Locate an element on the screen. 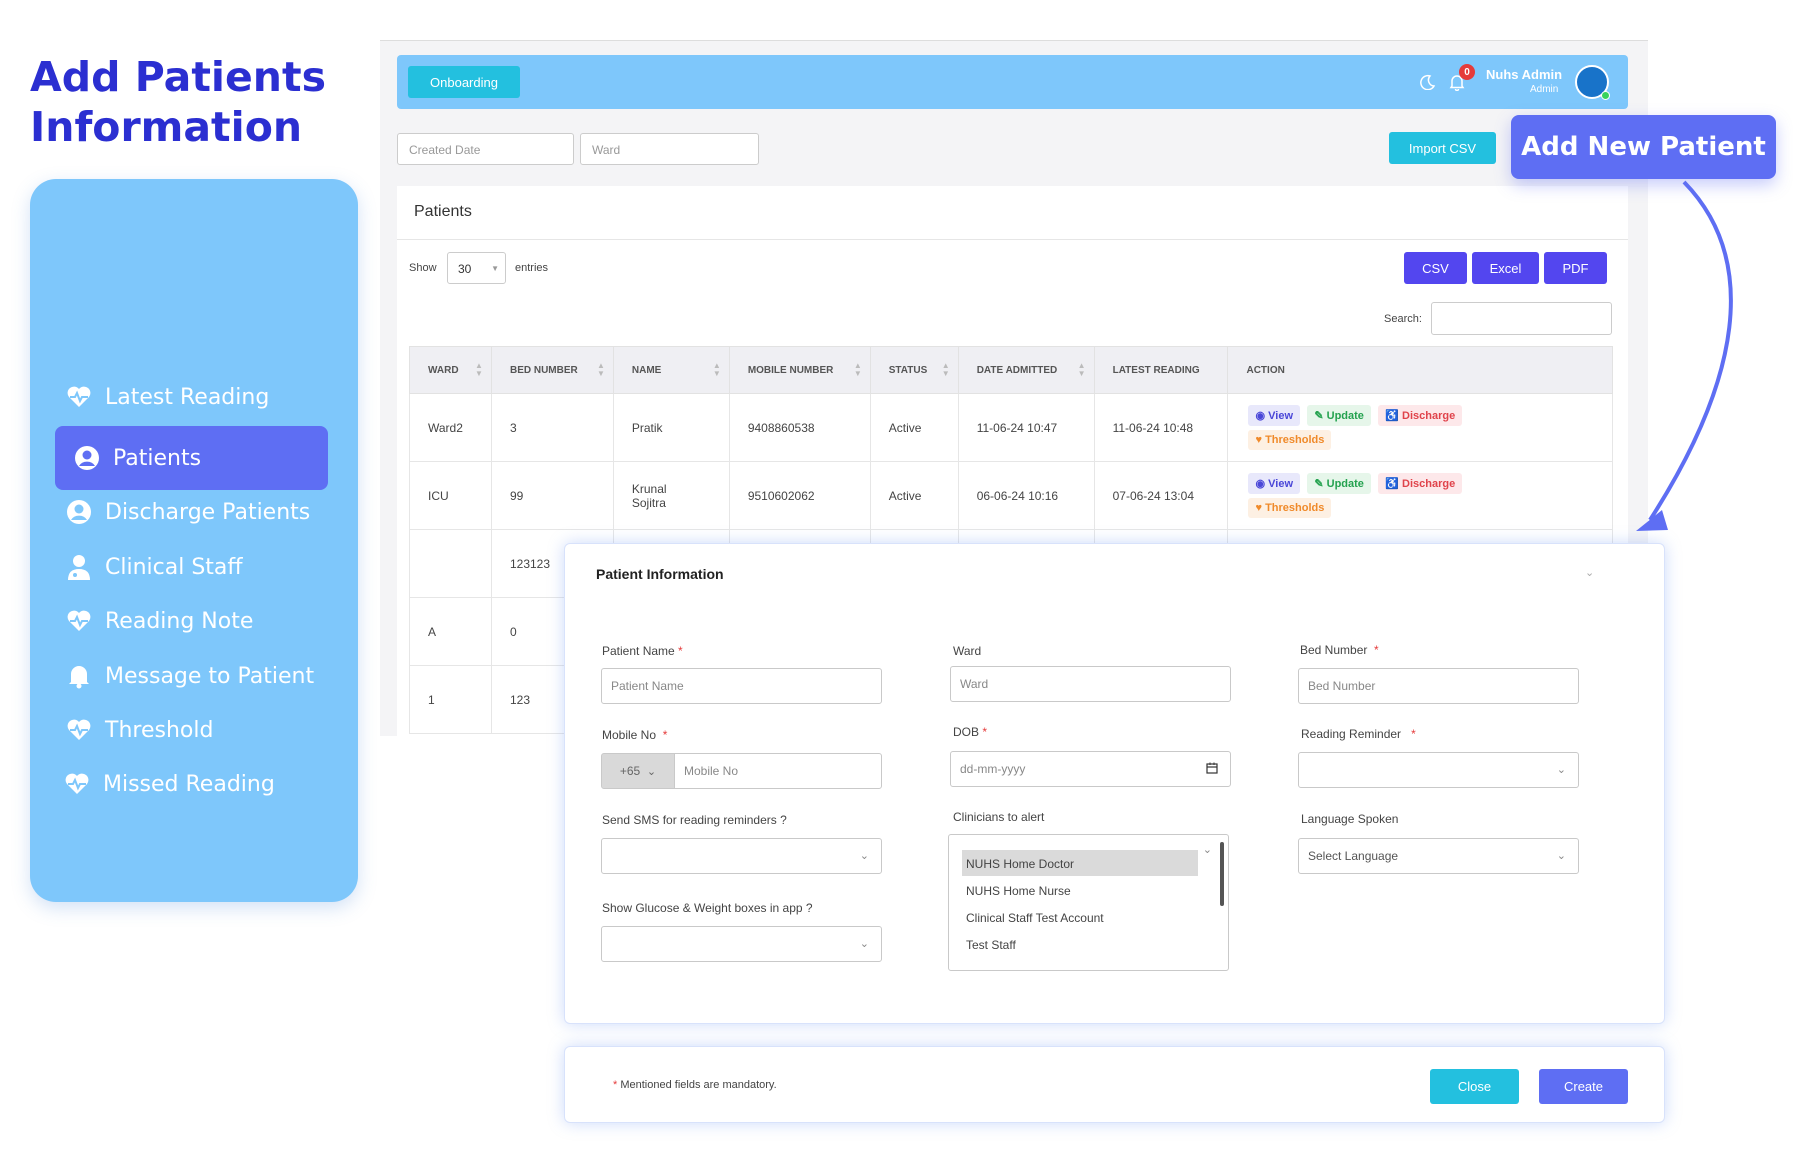 This screenshot has width=1793, height=1162. language-select: Select Language ⌄ is located at coordinates (1438, 856).